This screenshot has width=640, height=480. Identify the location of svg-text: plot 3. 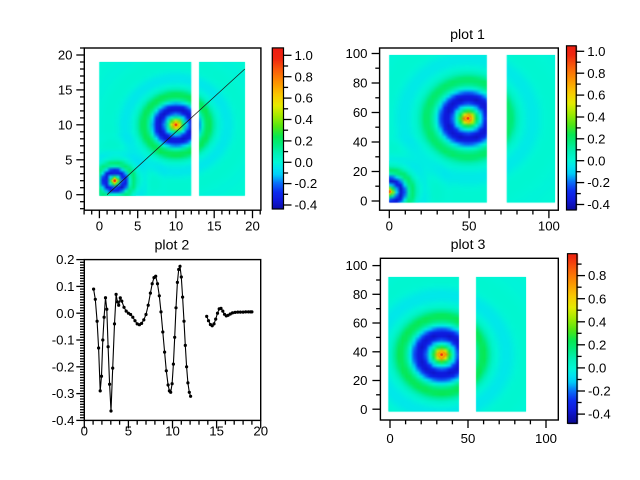
(468, 245).